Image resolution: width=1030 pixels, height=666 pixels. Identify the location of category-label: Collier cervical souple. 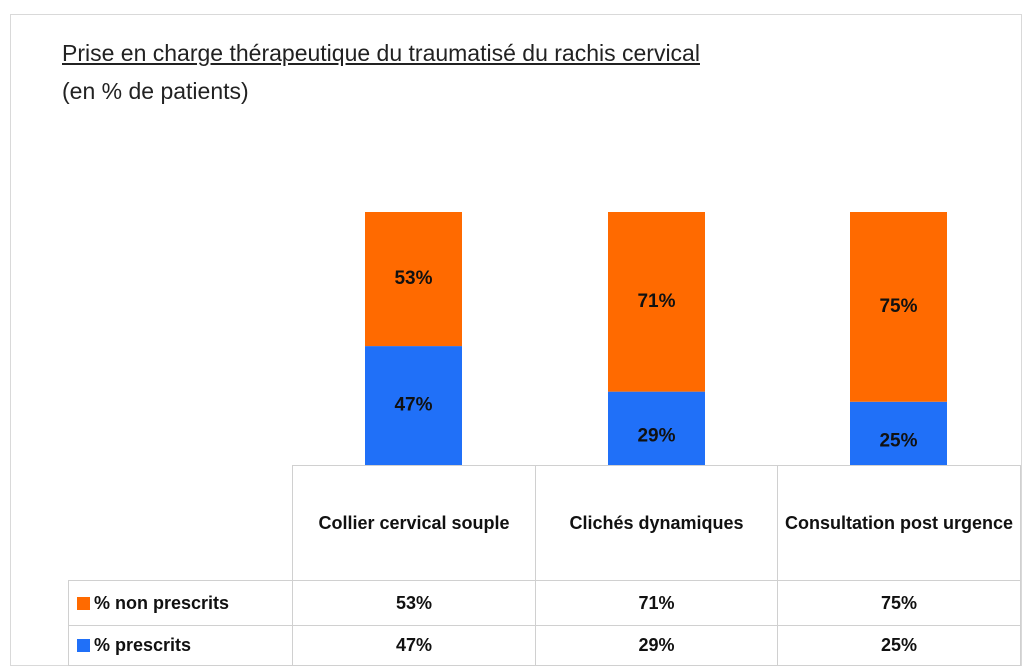
(414, 523).